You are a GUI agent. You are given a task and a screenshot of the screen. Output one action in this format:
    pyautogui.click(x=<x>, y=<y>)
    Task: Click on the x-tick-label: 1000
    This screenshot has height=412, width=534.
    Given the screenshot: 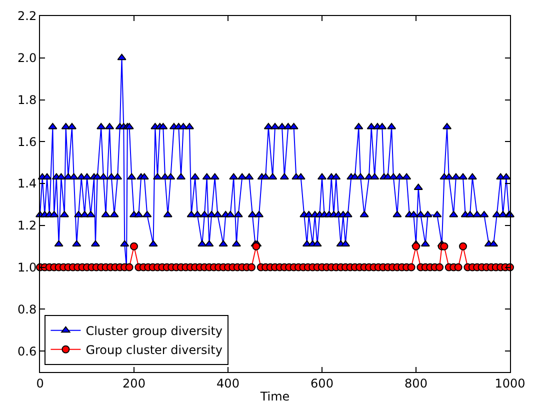 What is the action you would take?
    pyautogui.click(x=510, y=383)
    